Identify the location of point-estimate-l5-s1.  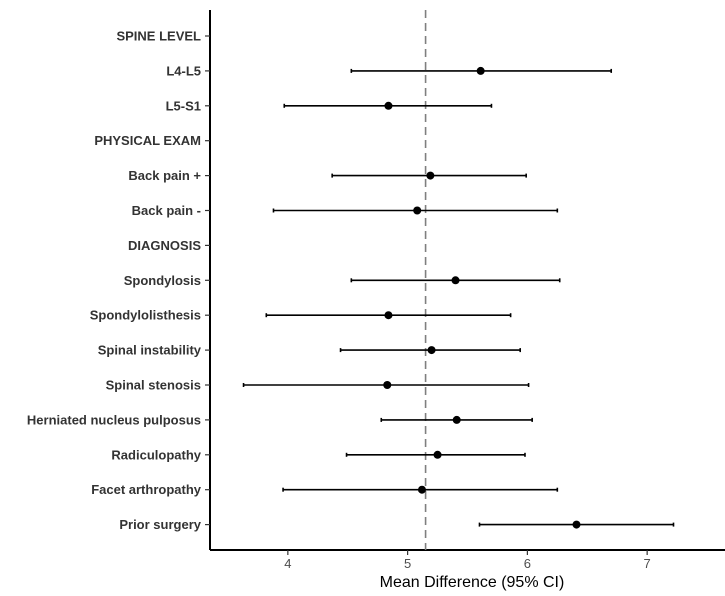
(388, 105).